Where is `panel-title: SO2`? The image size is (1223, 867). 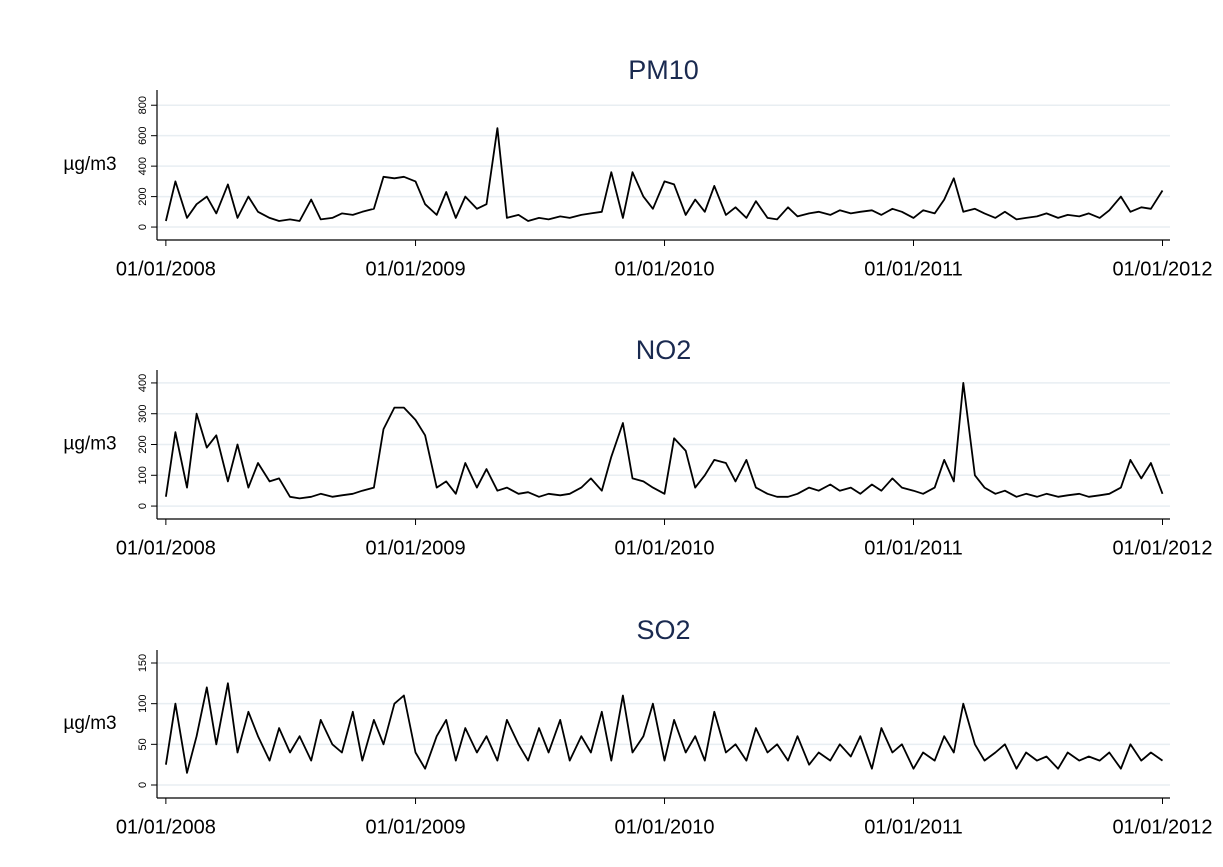 panel-title: SO2 is located at coordinates (663, 630).